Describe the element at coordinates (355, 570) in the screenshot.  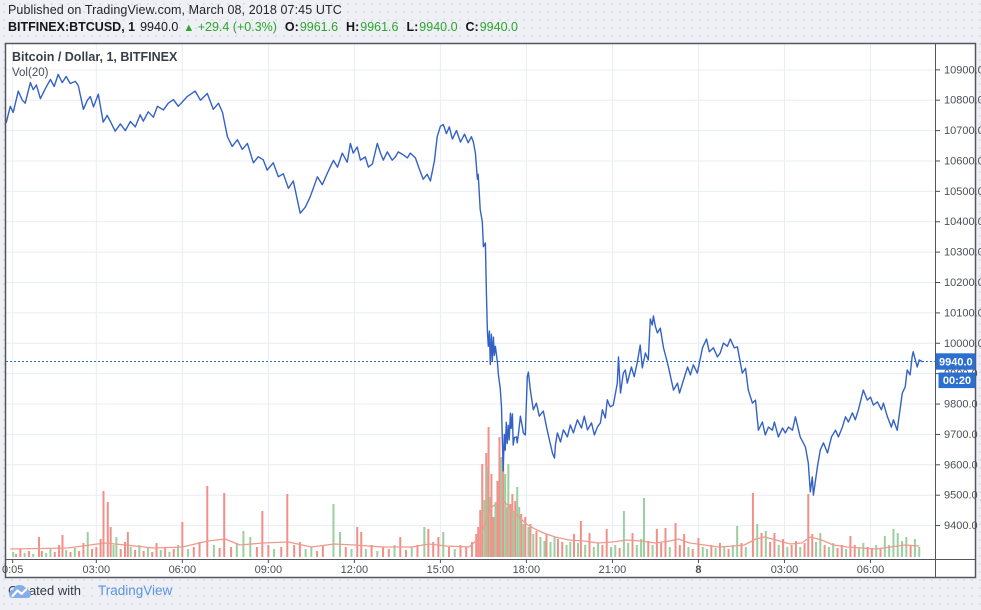
I see `time-tick-label: 12:00` at that location.